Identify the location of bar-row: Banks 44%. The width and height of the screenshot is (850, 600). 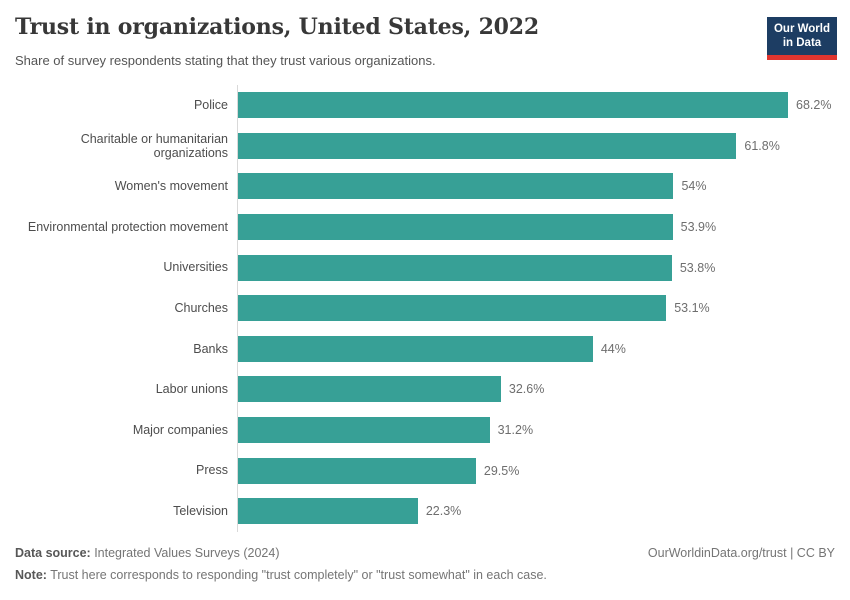
(425, 349).